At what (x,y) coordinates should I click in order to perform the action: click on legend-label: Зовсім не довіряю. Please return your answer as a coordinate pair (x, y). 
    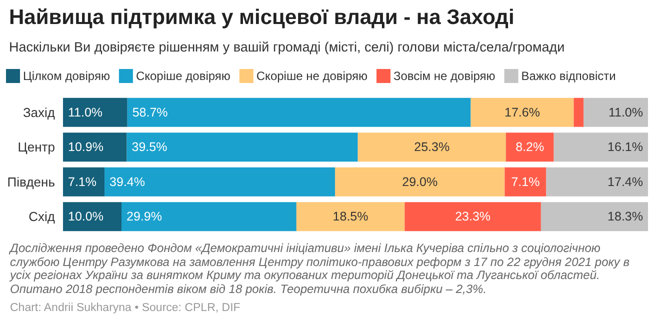
    Looking at the image, I should click on (444, 76).